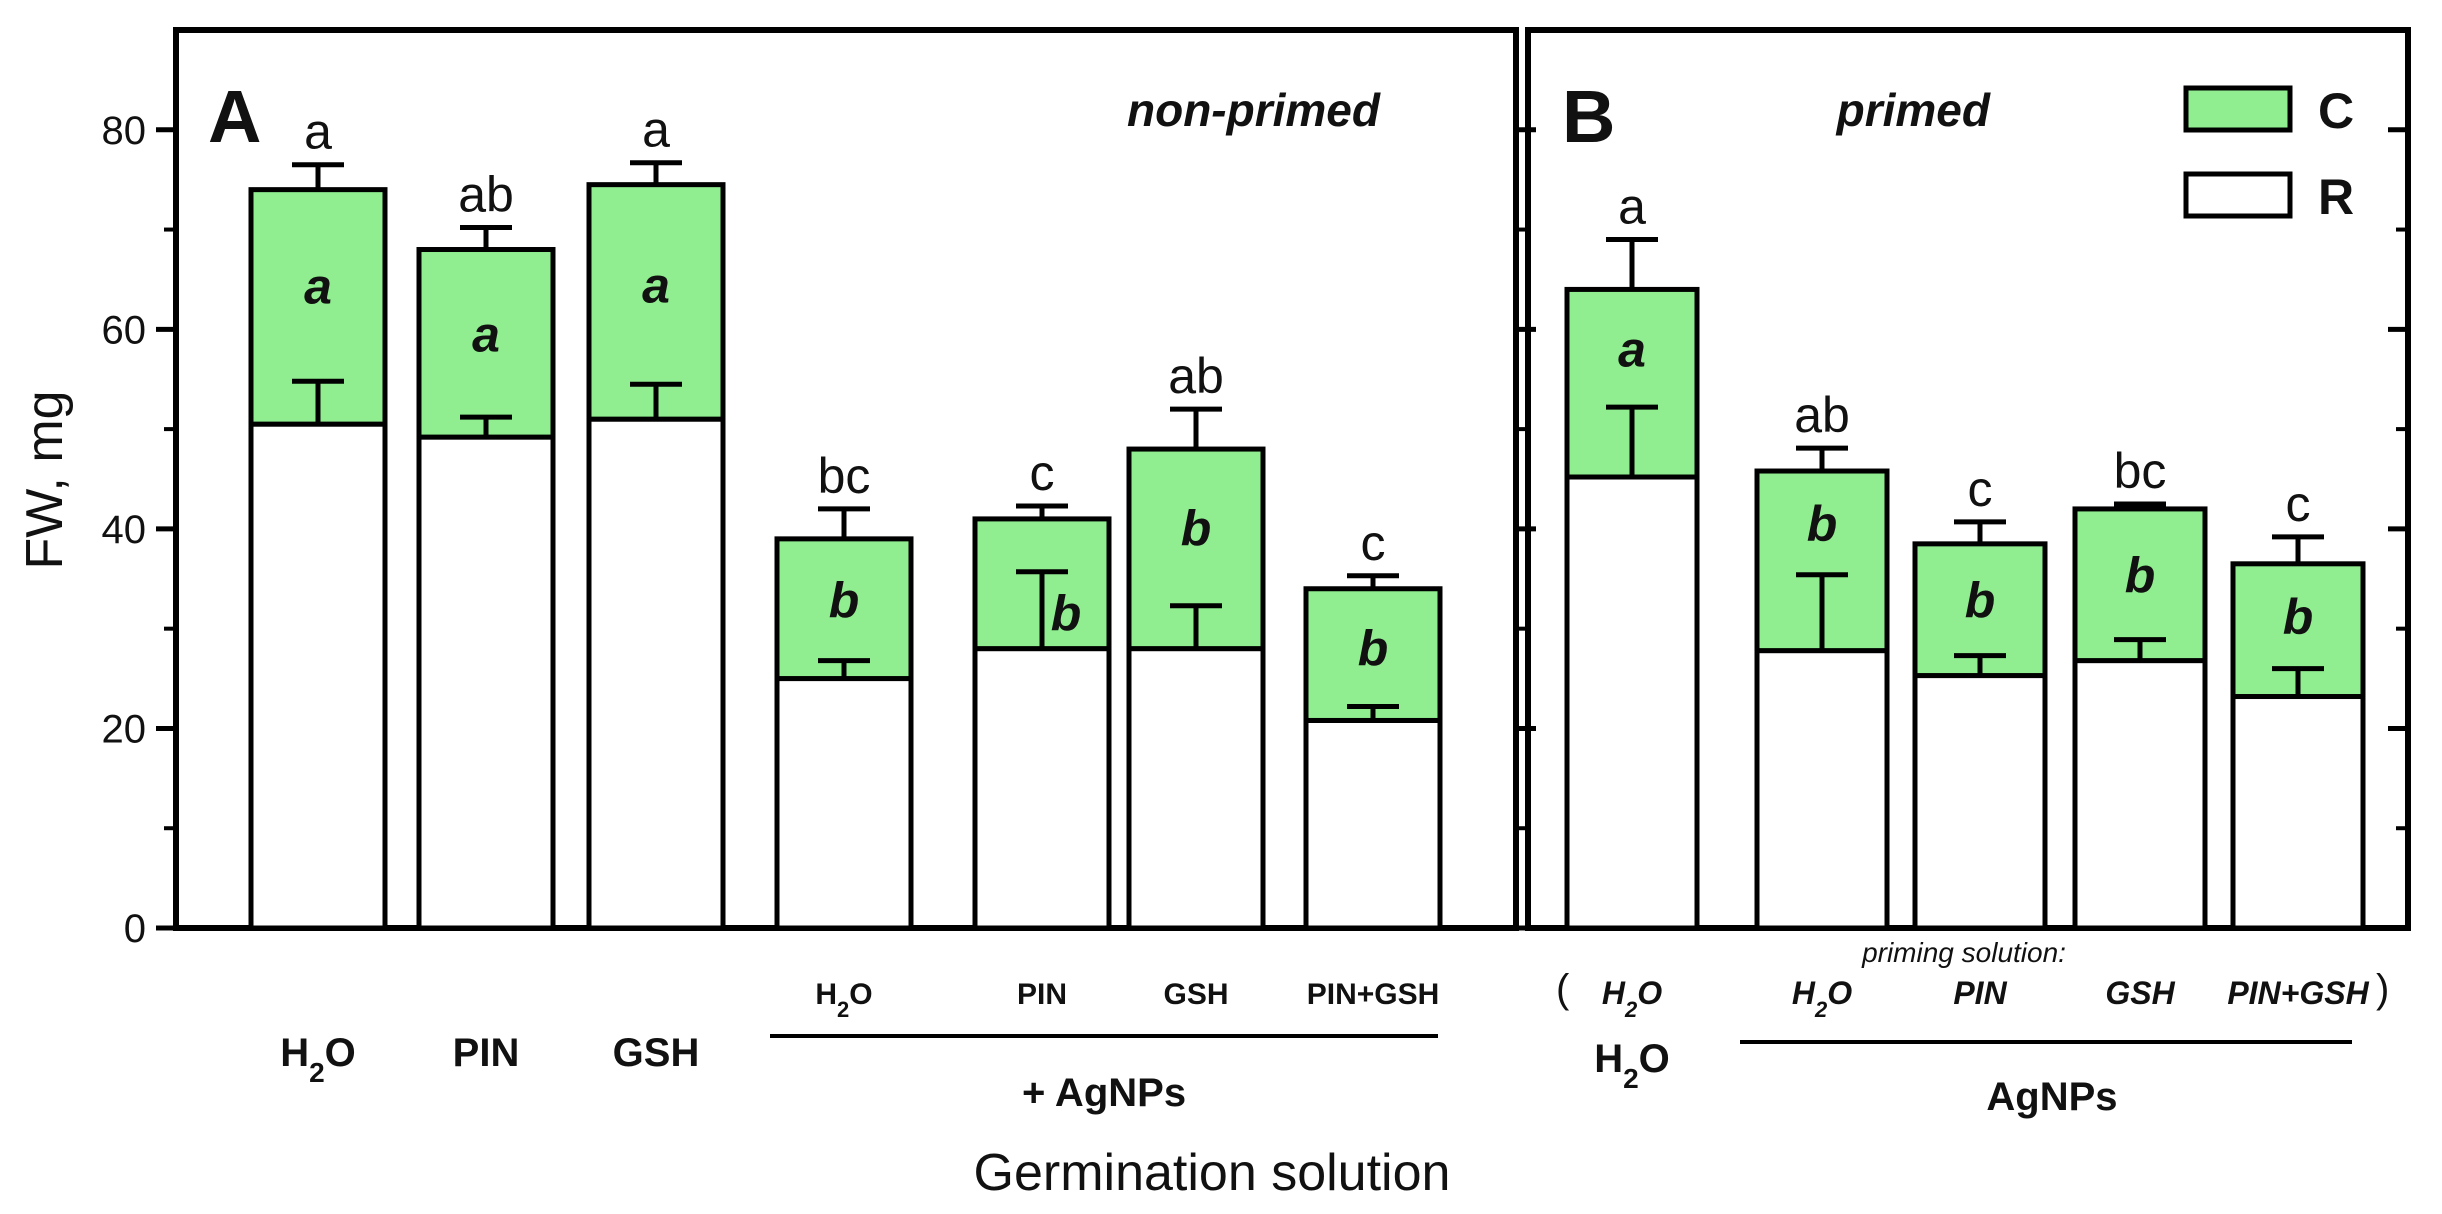 The image size is (2442, 1214). What do you see at coordinates (1980, 993) in the screenshot?
I see `priming-solution-label: PIN` at bounding box center [1980, 993].